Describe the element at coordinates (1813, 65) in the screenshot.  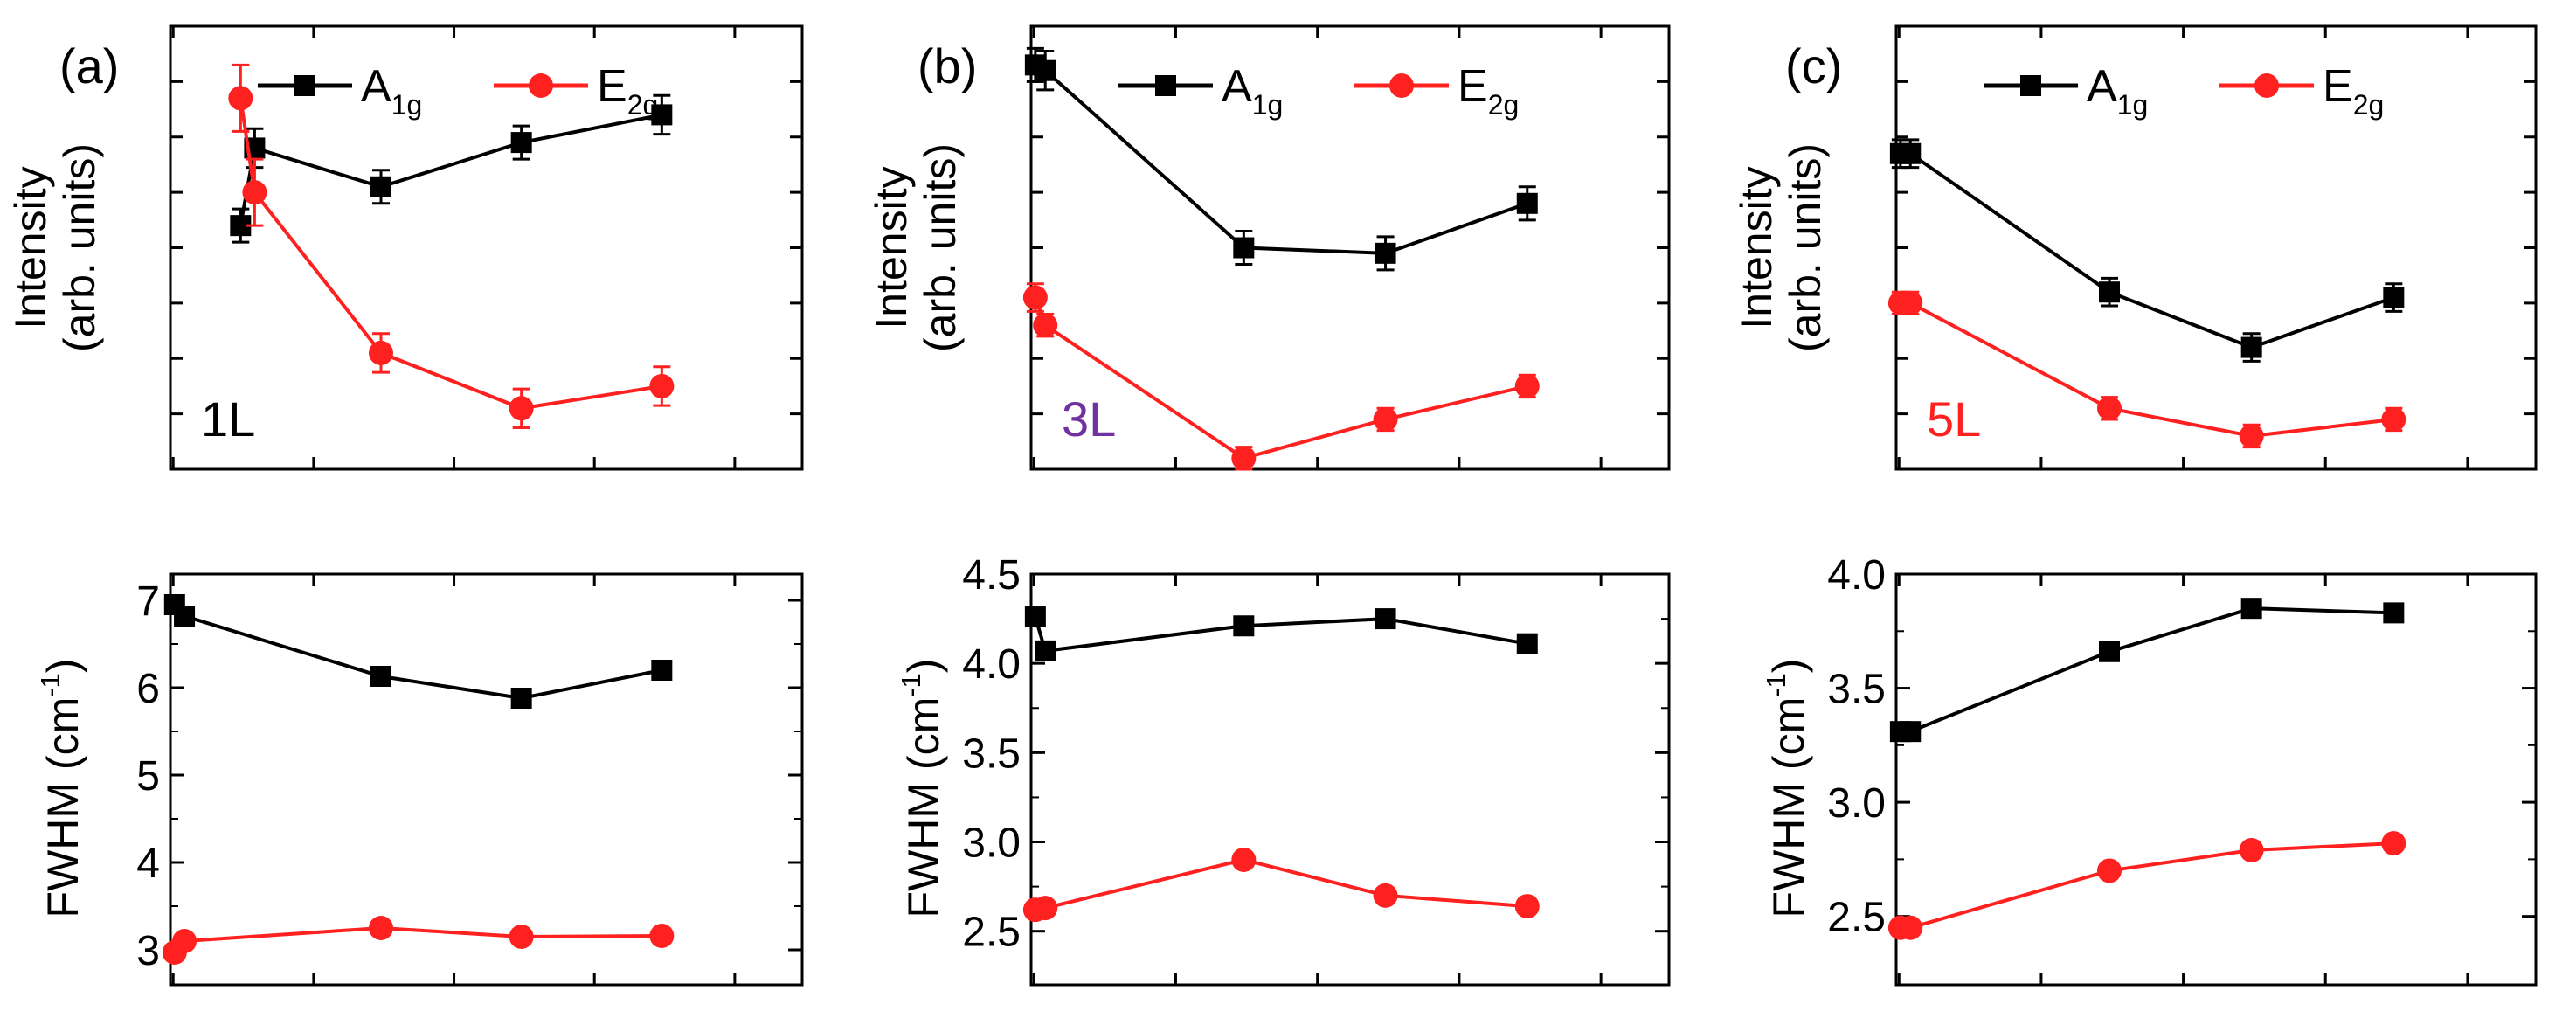
I see `panel-label: (c)` at that location.